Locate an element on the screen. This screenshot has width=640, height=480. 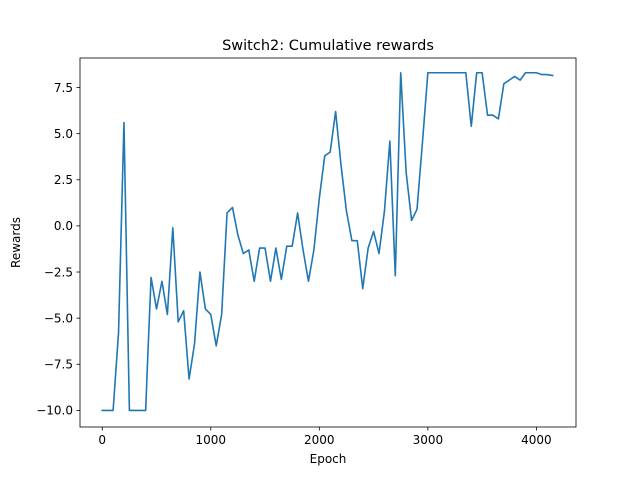
y-tick-label: 2.5 is located at coordinates (63, 180).